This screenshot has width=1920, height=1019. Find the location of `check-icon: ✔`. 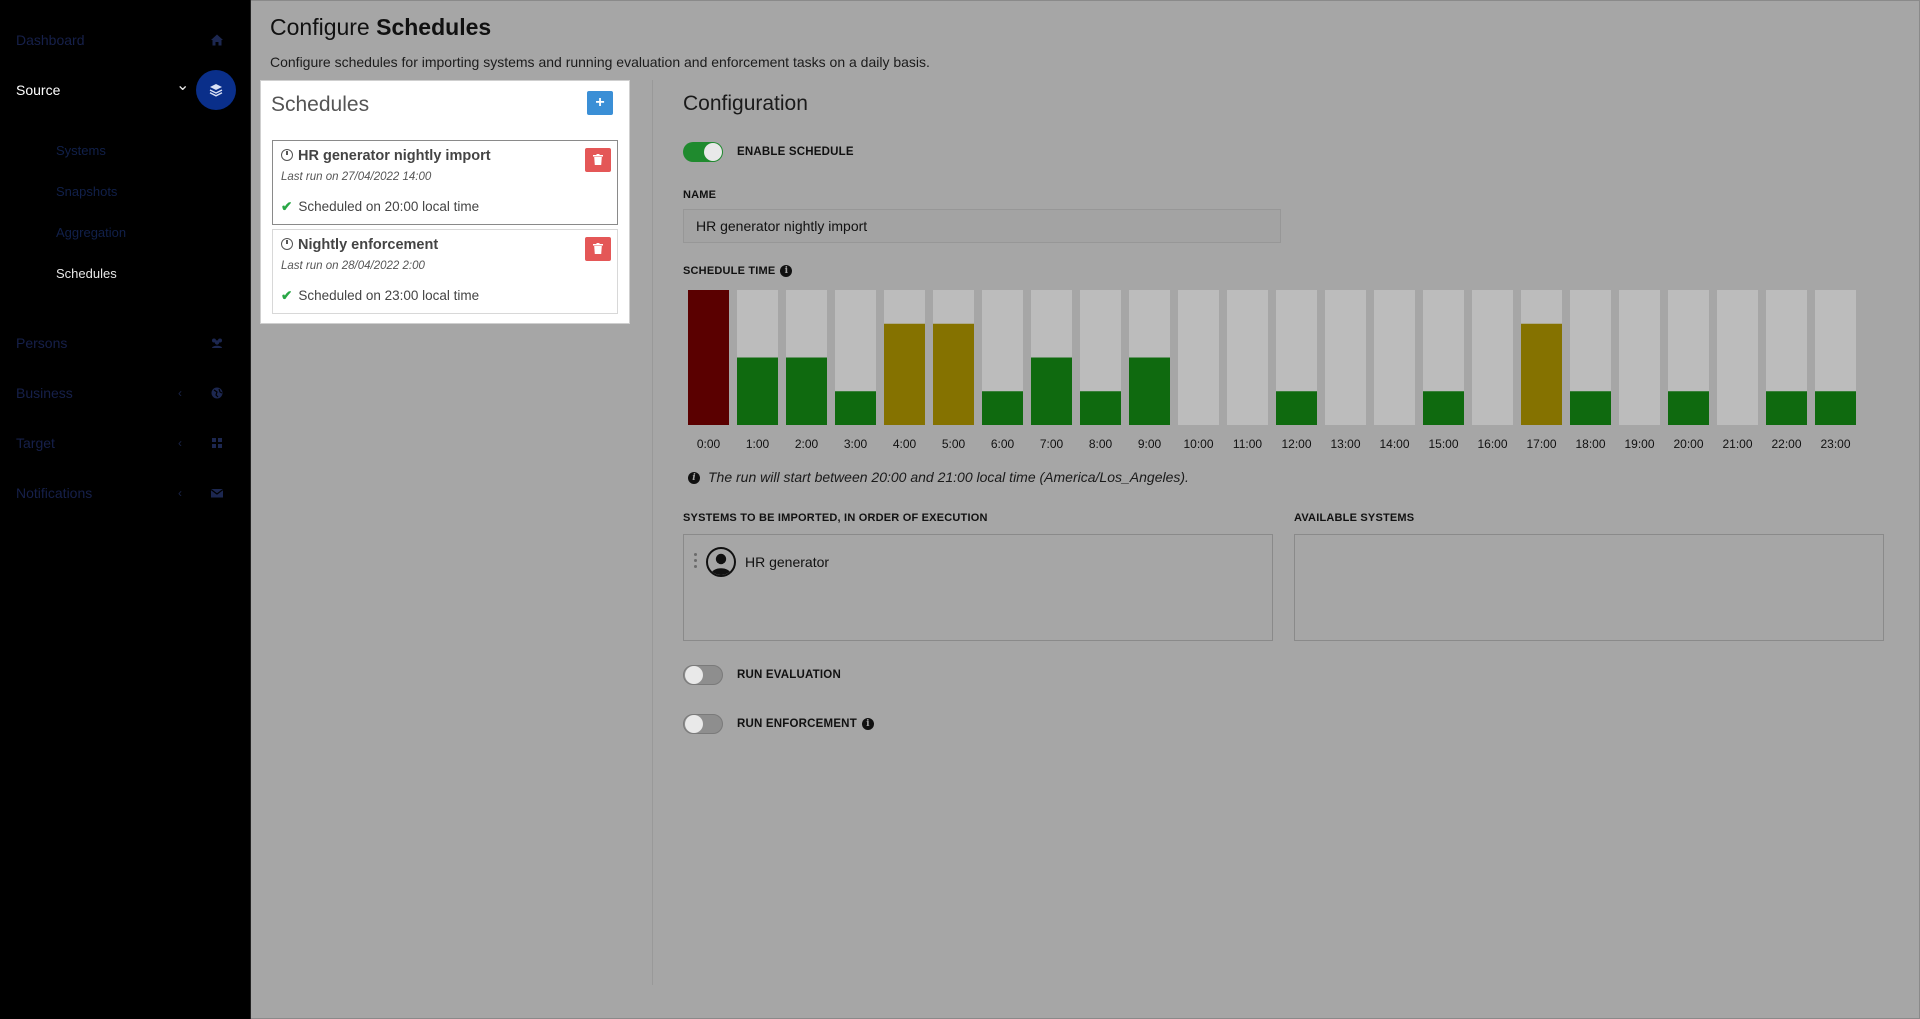

check-icon: ✔ is located at coordinates (287, 206).